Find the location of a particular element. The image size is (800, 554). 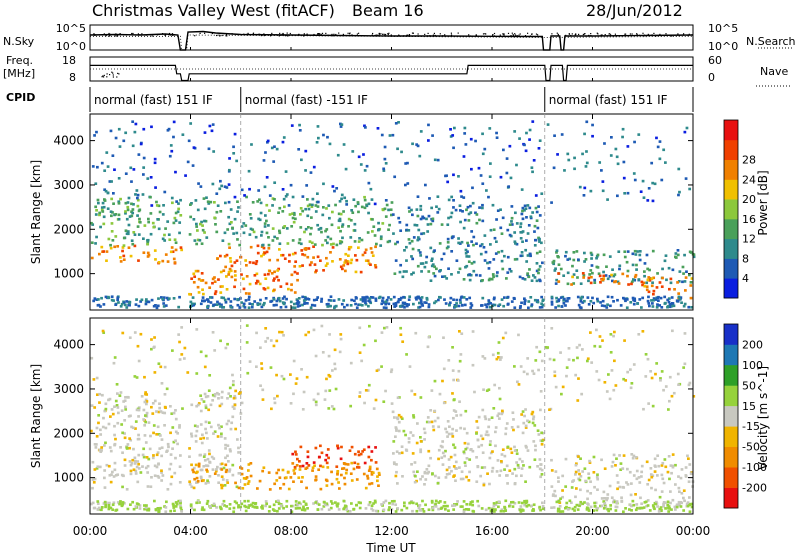

freq-tick-bottom: 8 is located at coordinates (72, 77).